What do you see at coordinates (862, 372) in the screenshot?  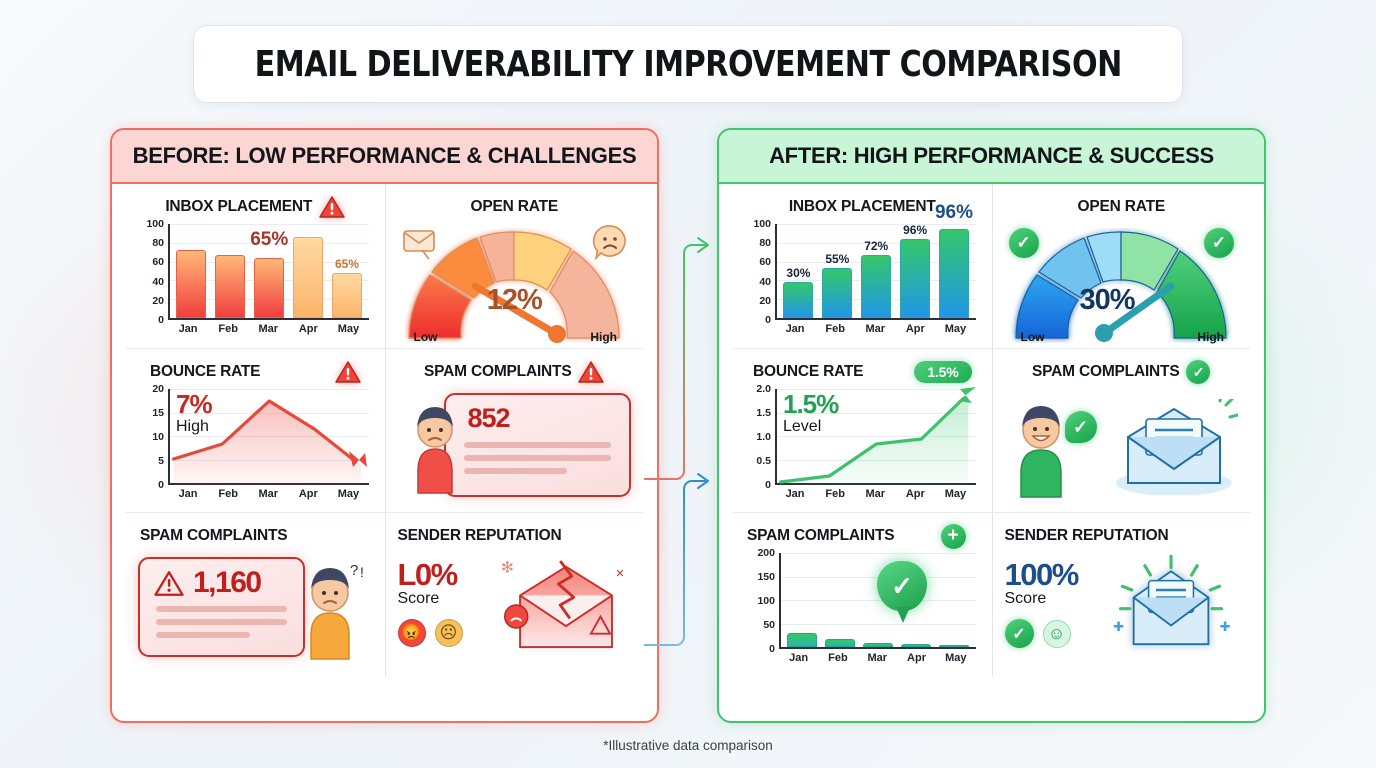 I see `after-bounce-title-row: BOUNCE RATE 1.5%` at bounding box center [862, 372].